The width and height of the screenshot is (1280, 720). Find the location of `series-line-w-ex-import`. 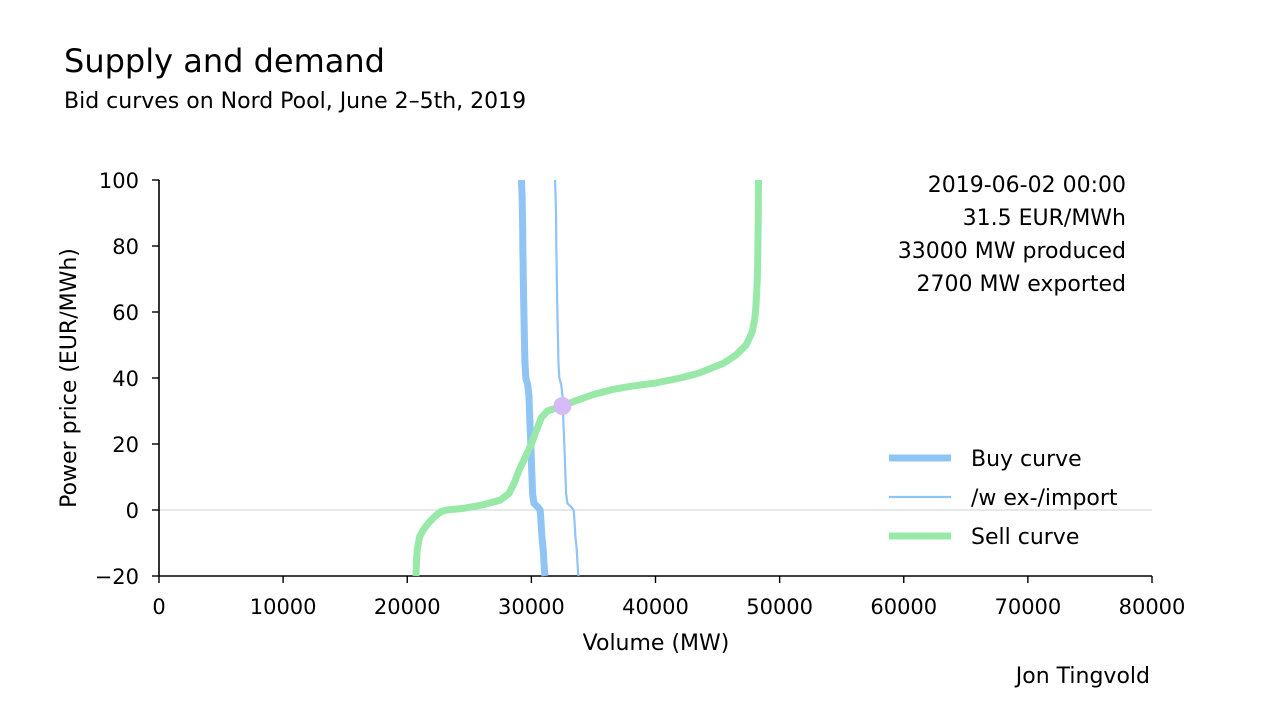

series-line-w-ex-import is located at coordinates (566, 378).